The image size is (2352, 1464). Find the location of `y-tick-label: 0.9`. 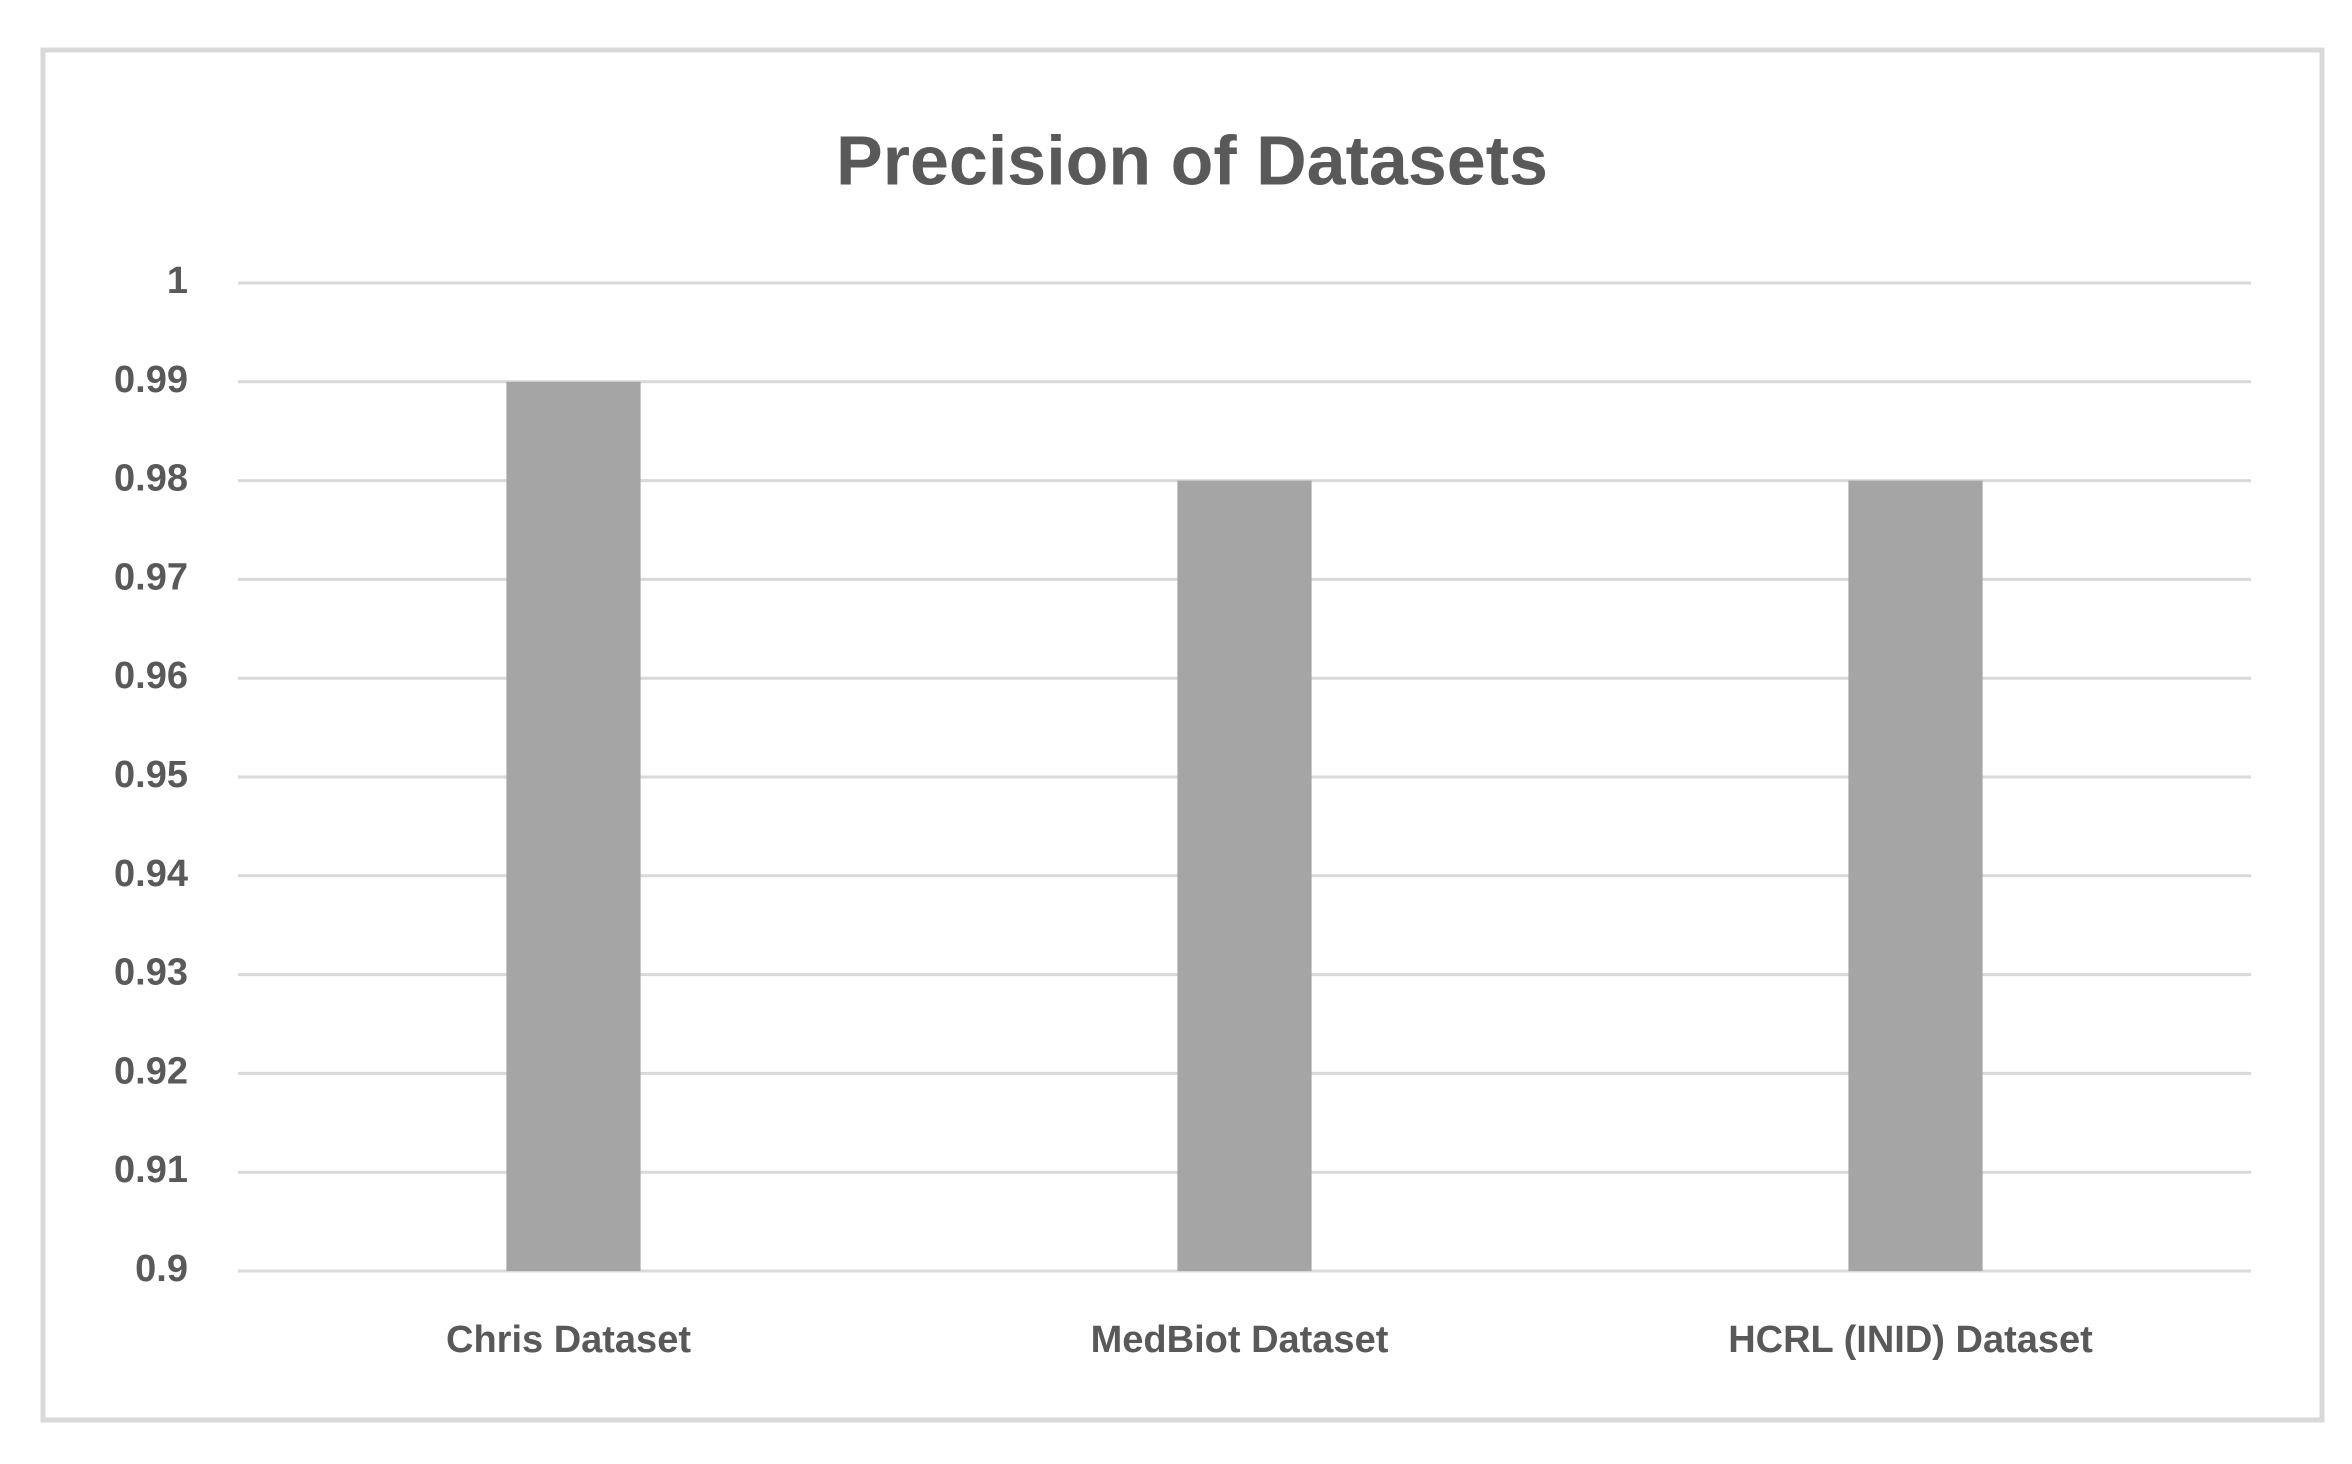

y-tick-label: 0.9 is located at coordinates (161, 1269).